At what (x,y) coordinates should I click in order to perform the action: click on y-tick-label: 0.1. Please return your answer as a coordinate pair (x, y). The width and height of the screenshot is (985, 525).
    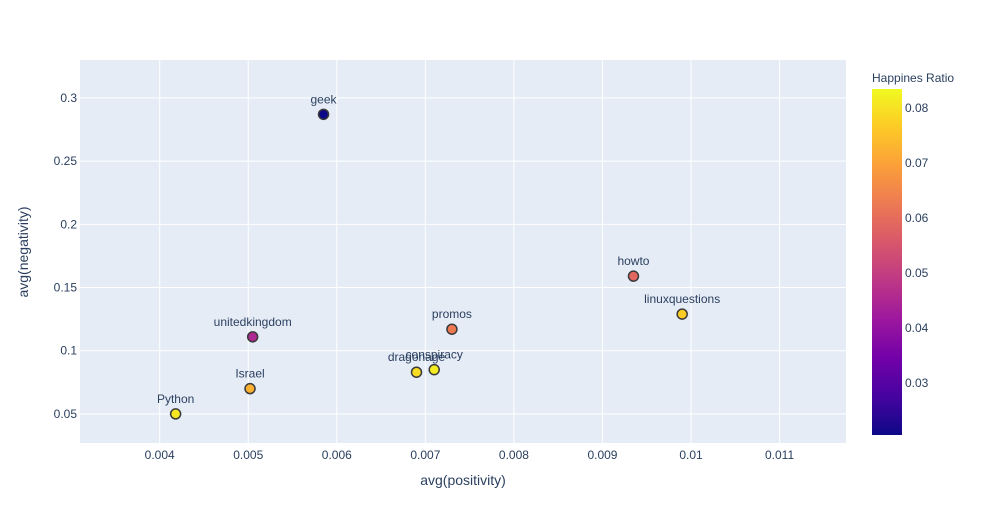
    Looking at the image, I should click on (68, 351).